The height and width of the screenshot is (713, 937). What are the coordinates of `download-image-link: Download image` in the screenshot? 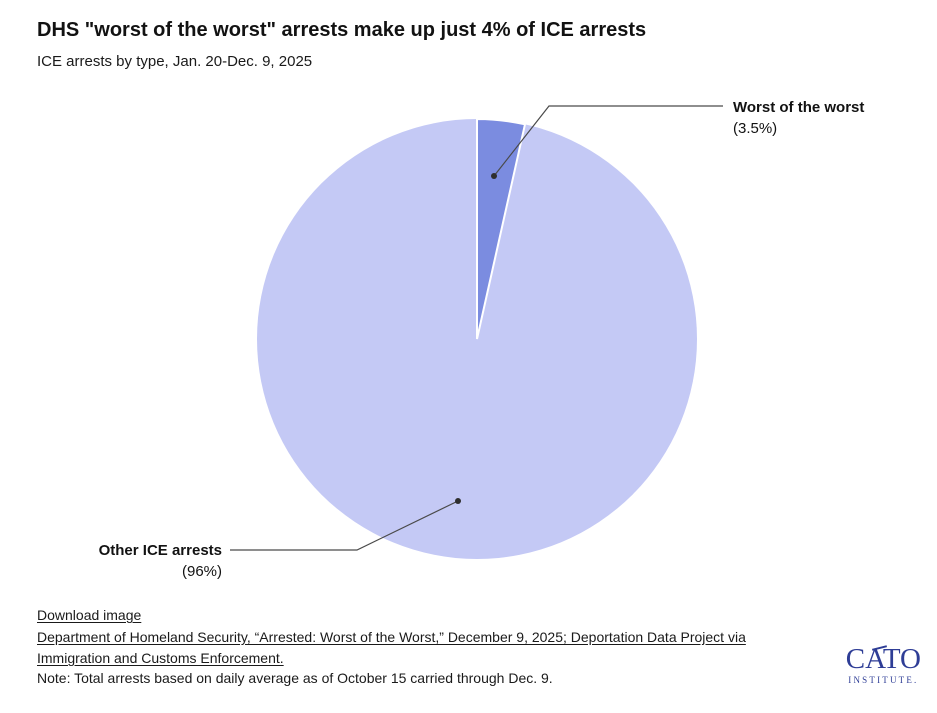 It's located at (89, 615).